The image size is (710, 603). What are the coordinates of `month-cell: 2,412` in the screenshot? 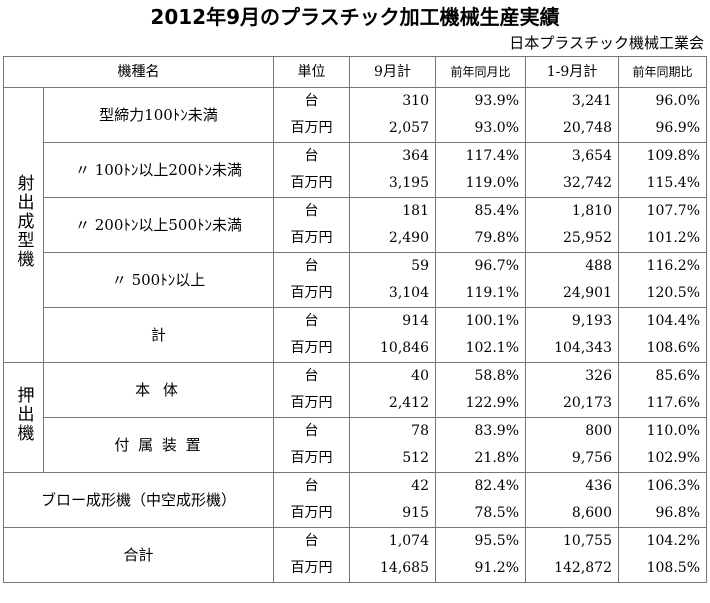 It's located at (392, 404).